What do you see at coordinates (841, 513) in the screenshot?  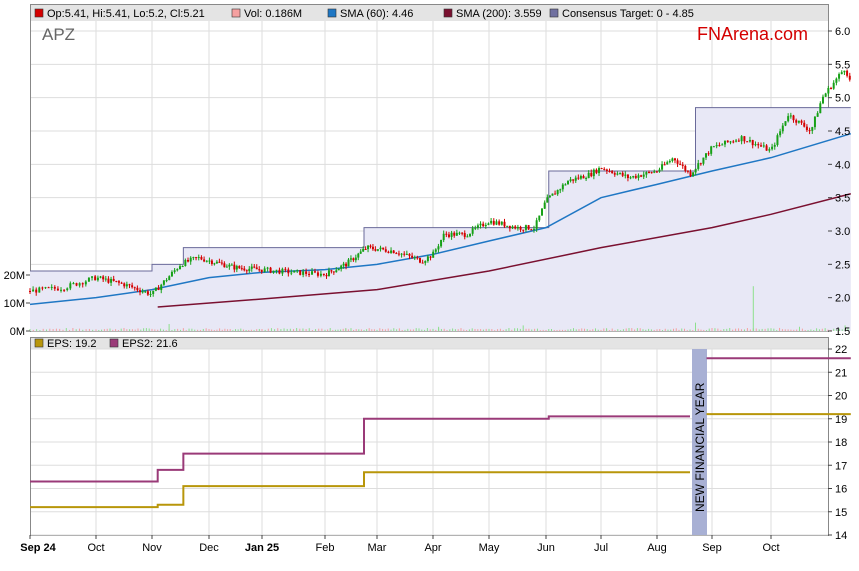 I see `y-tick-label: 15` at bounding box center [841, 513].